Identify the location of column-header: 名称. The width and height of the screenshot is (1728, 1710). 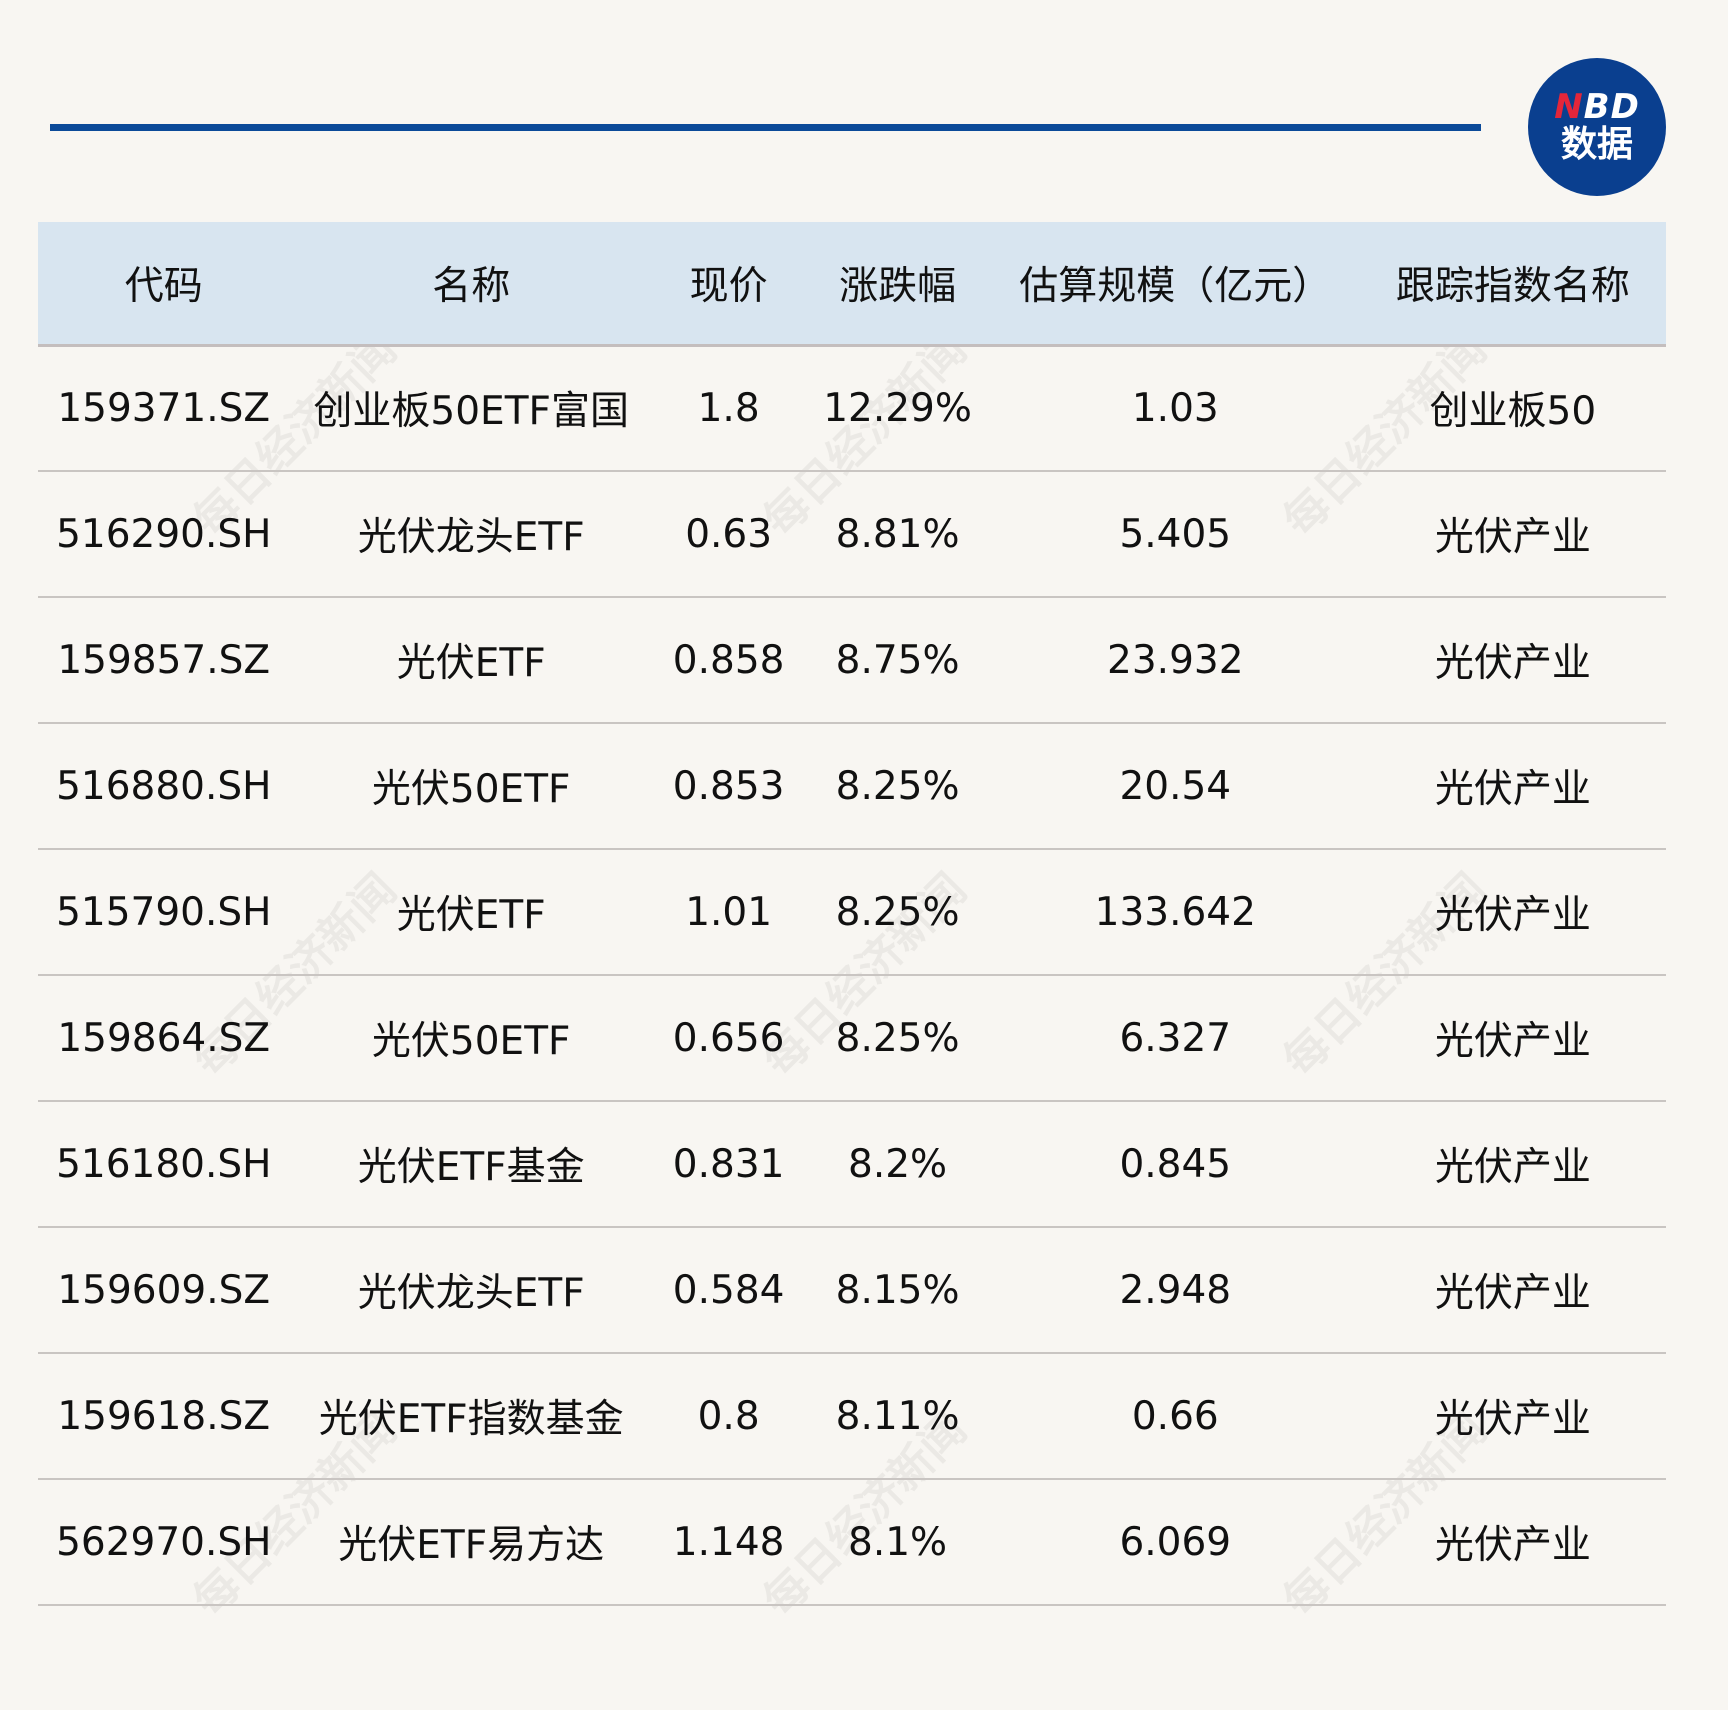
(471, 284).